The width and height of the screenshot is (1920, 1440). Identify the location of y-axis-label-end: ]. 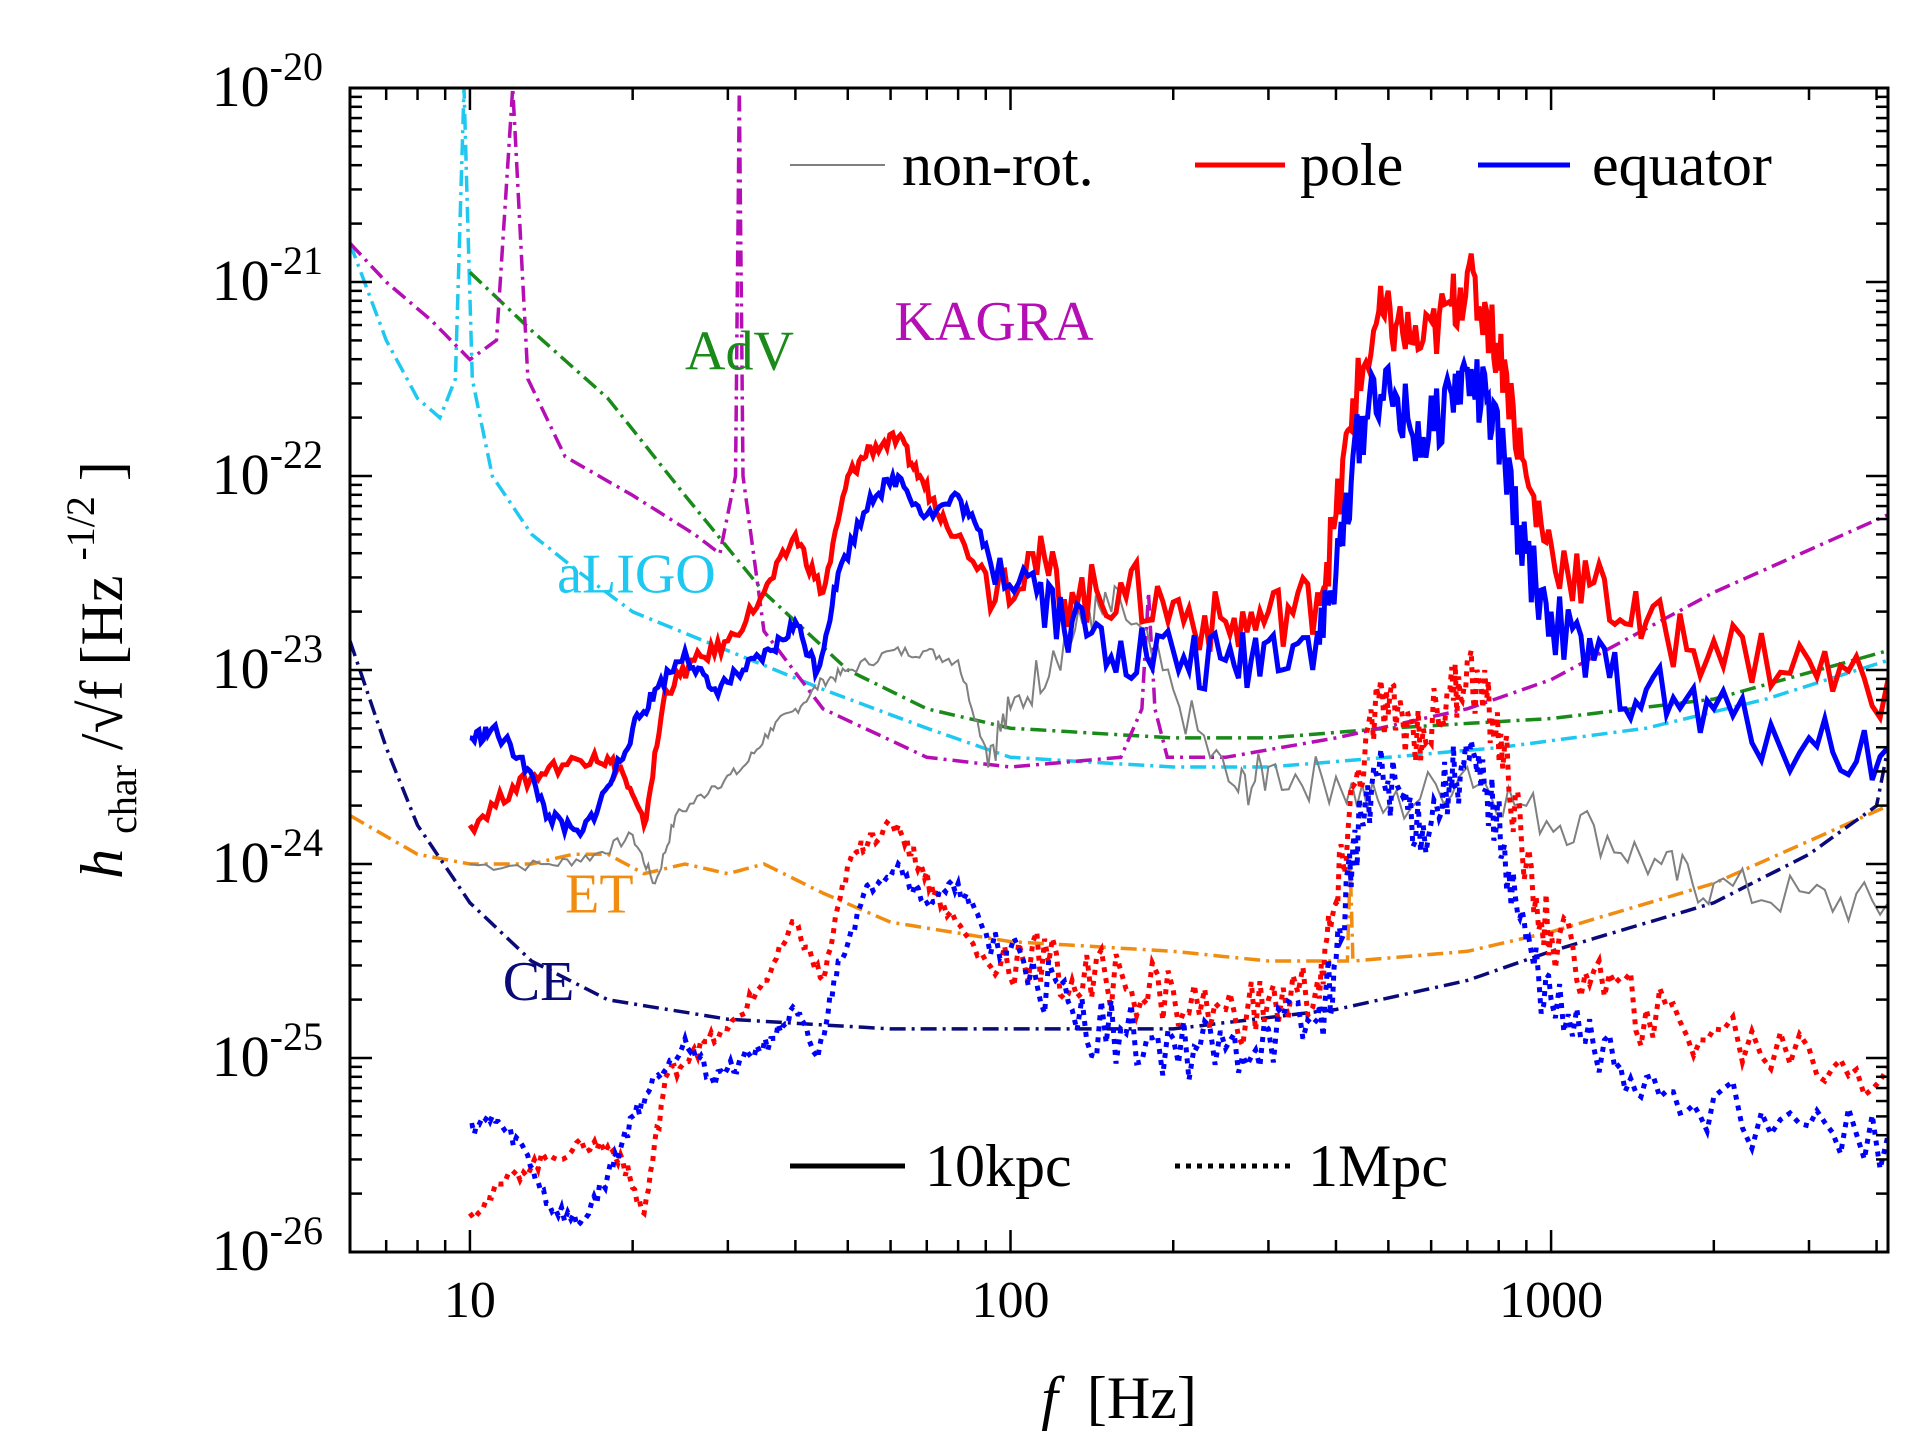
(102, 471).